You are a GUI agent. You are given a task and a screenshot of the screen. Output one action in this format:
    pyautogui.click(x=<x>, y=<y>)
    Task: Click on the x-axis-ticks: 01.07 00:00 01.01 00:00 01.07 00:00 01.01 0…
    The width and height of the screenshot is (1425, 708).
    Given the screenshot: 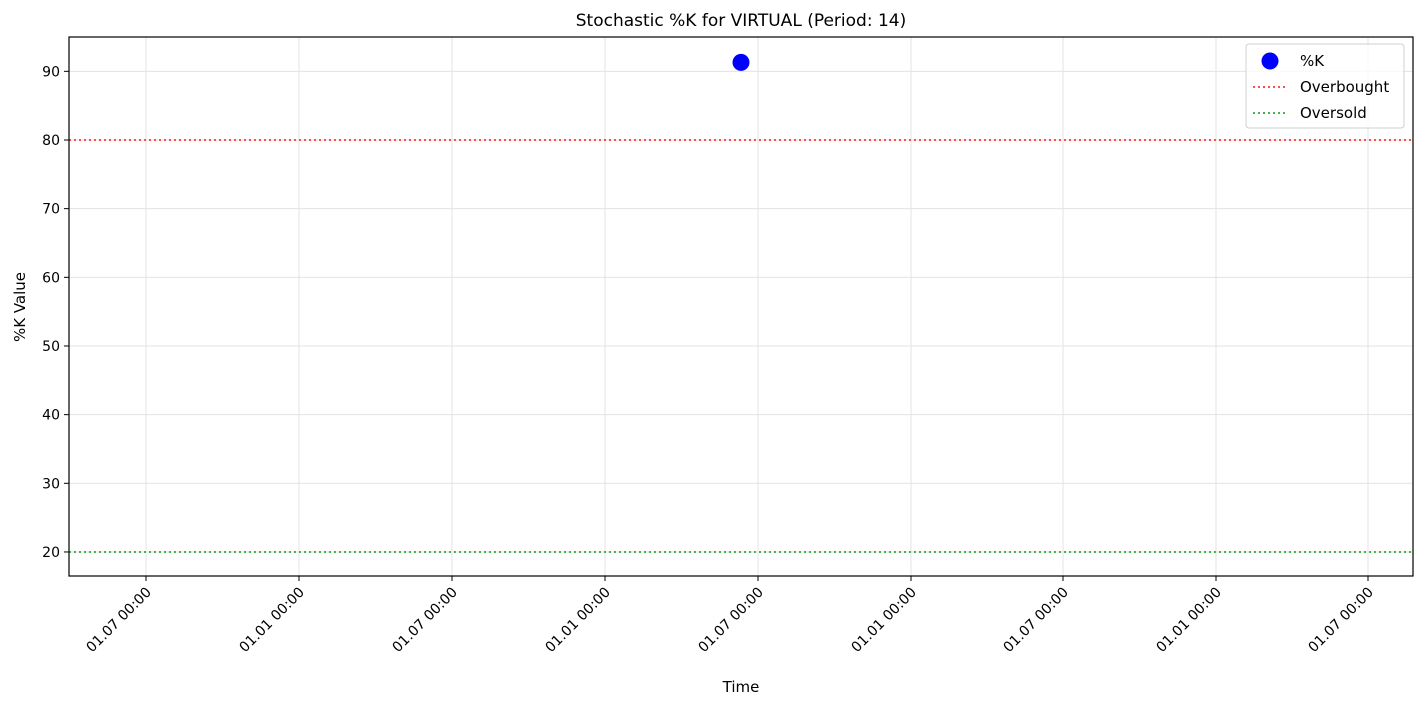 What is the action you would take?
    pyautogui.click(x=730, y=616)
    